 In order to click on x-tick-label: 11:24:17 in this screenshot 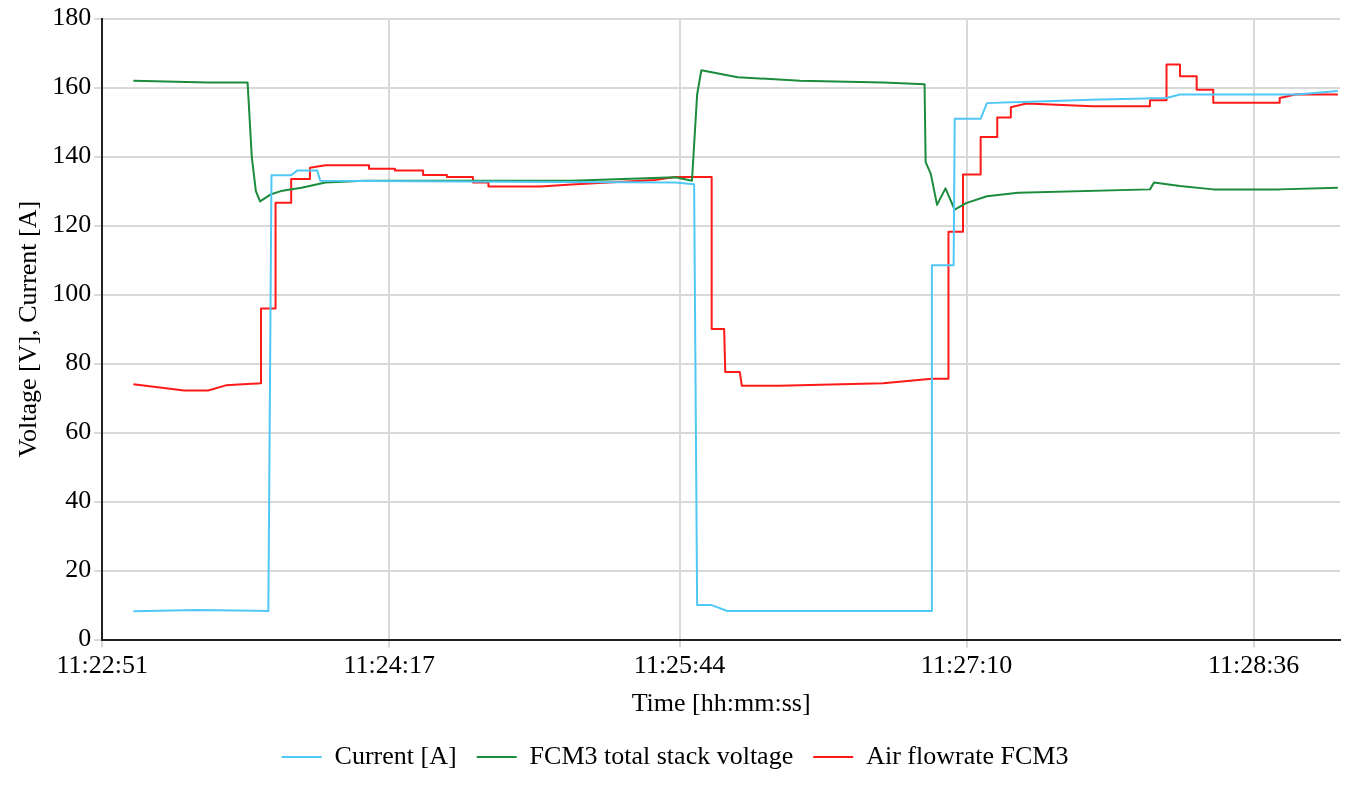, I will do `click(389, 665)`.